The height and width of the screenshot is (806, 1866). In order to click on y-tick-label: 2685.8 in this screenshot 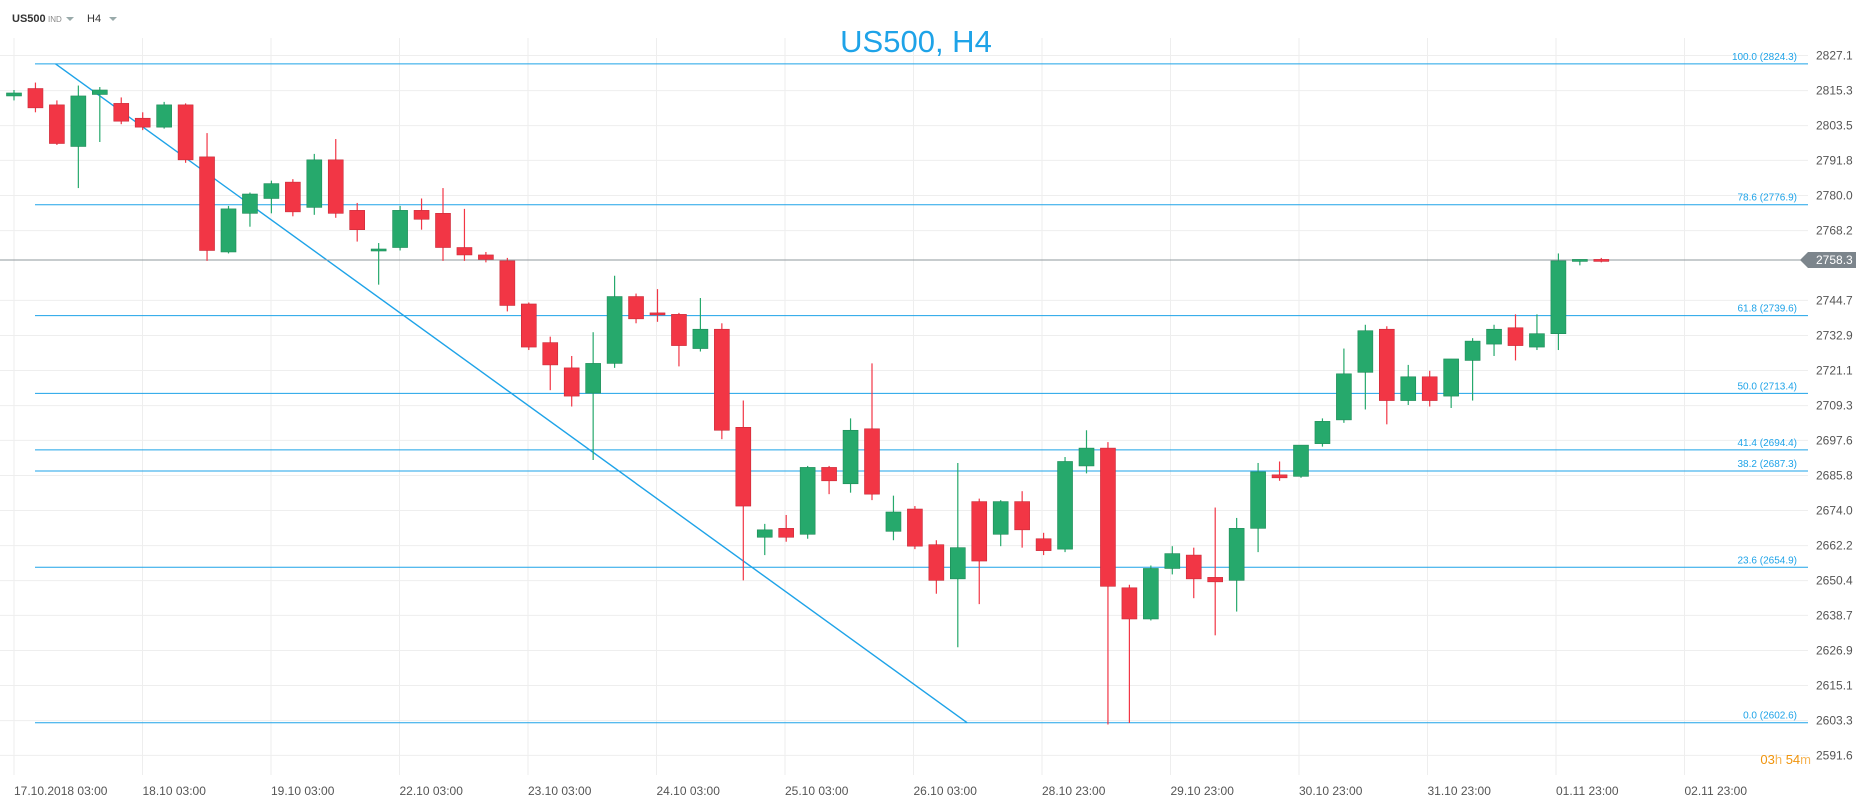, I will do `click(1834, 475)`.